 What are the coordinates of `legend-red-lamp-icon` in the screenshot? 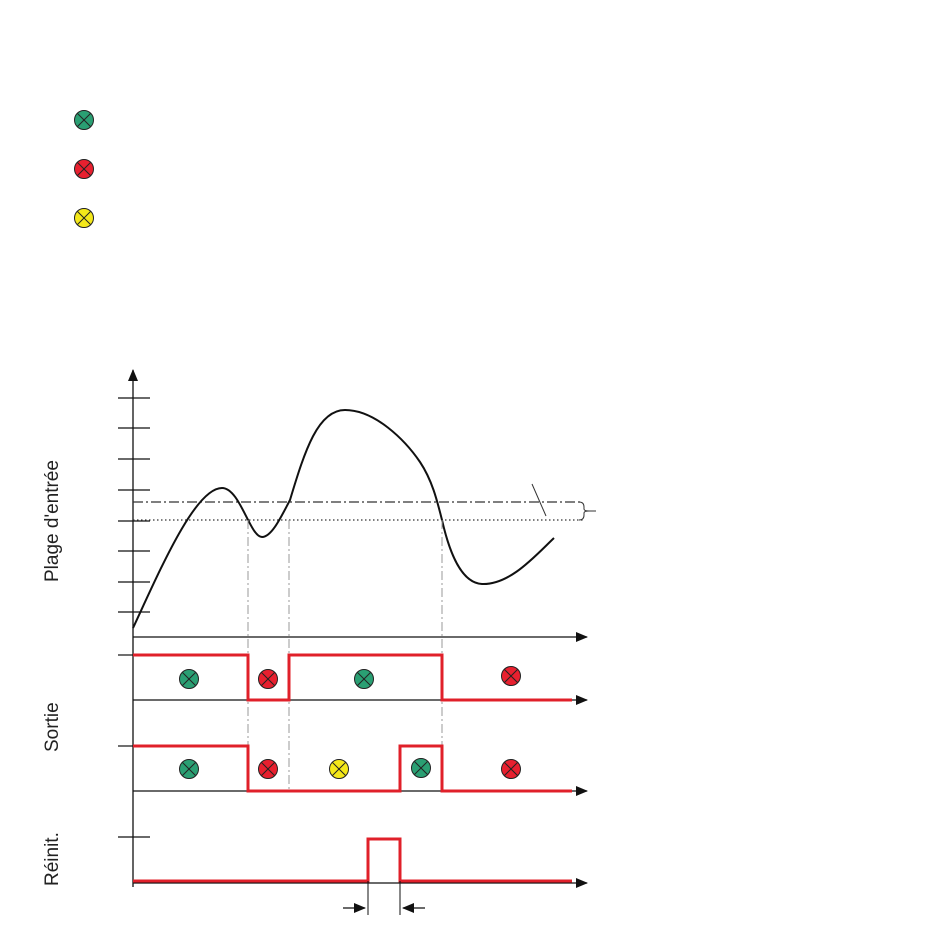 It's located at (84, 169).